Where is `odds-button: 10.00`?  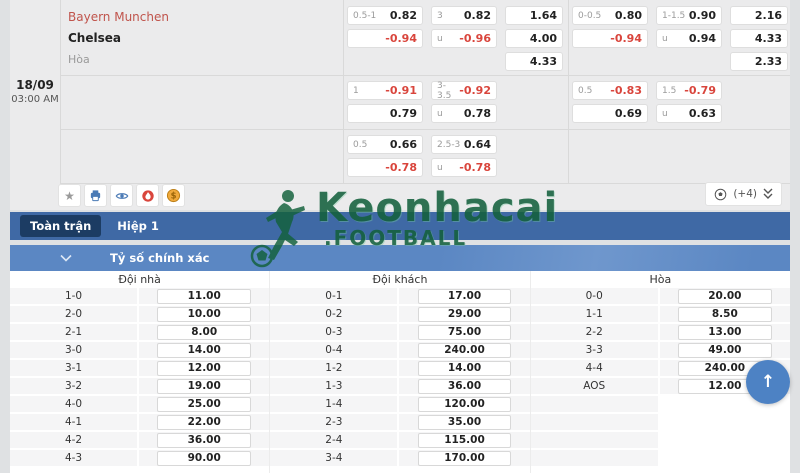 odds-button: 10.00 is located at coordinates (204, 314).